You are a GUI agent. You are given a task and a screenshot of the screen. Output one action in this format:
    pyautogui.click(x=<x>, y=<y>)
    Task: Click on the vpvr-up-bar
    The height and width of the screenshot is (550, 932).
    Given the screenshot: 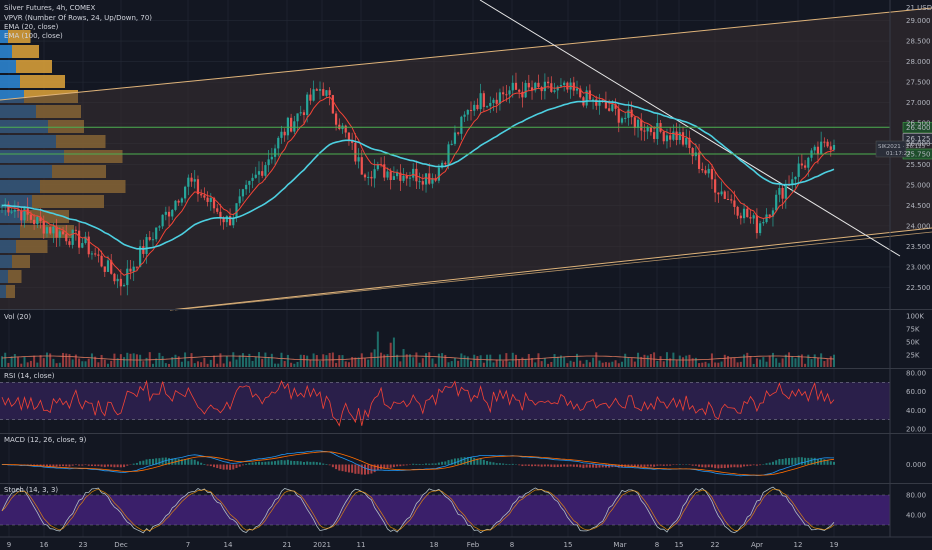 What is the action you would take?
    pyautogui.click(x=4, y=36)
    